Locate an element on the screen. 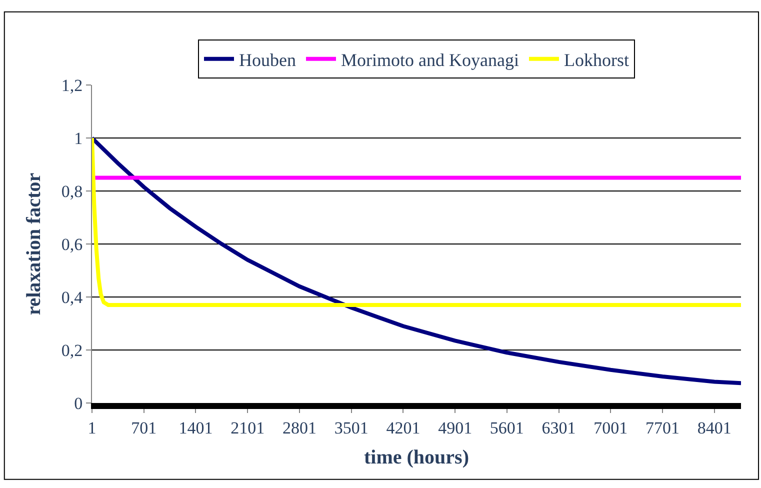 Image resolution: width=761 pixels, height=488 pixels. x-tick-label: 2101 is located at coordinates (247, 428).